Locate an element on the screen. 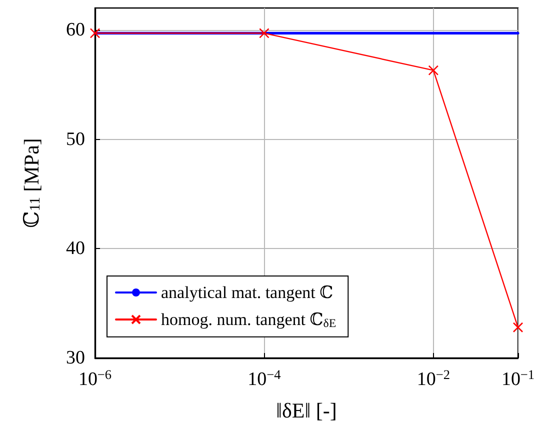 Image resolution: width=540 pixels, height=439 pixels. y-tick-label: 30 is located at coordinates (75, 358).